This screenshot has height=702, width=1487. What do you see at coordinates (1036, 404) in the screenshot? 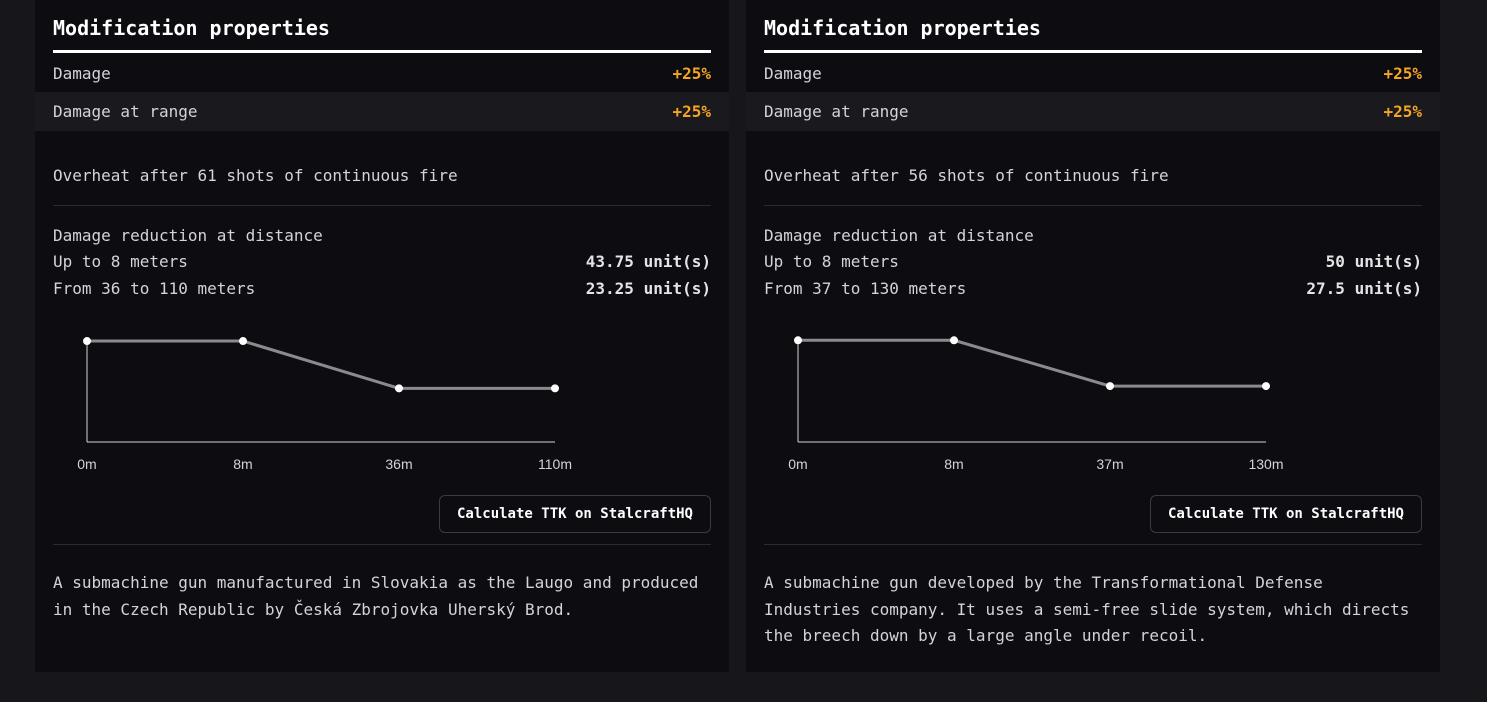
I see `chart-svg: 0m 8m 37m 130m` at bounding box center [1036, 404].